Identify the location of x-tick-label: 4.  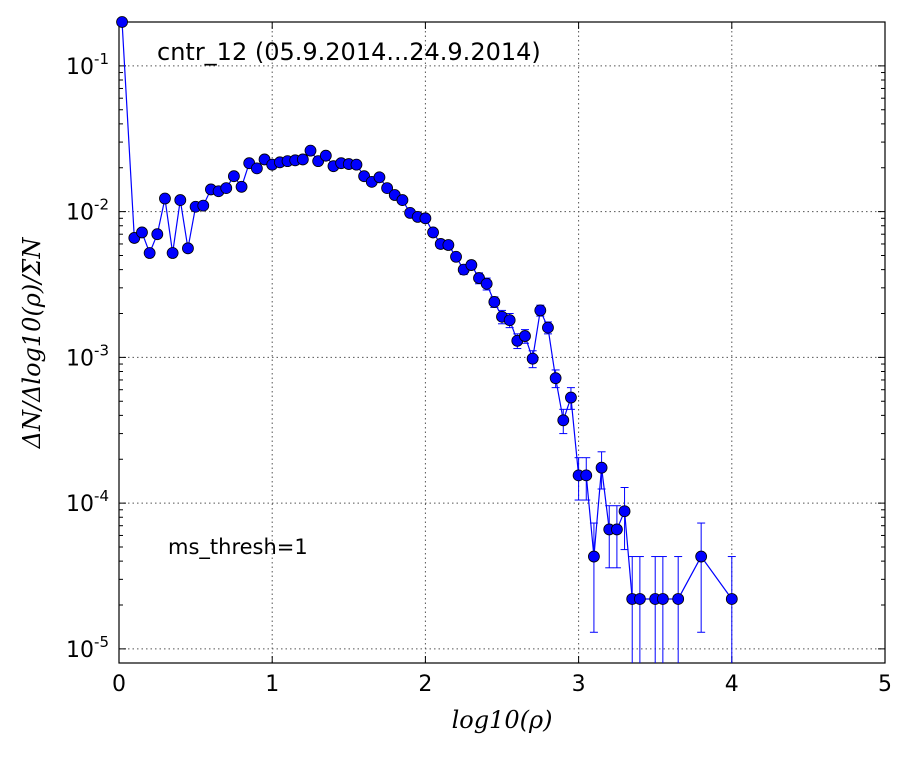
(732, 684).